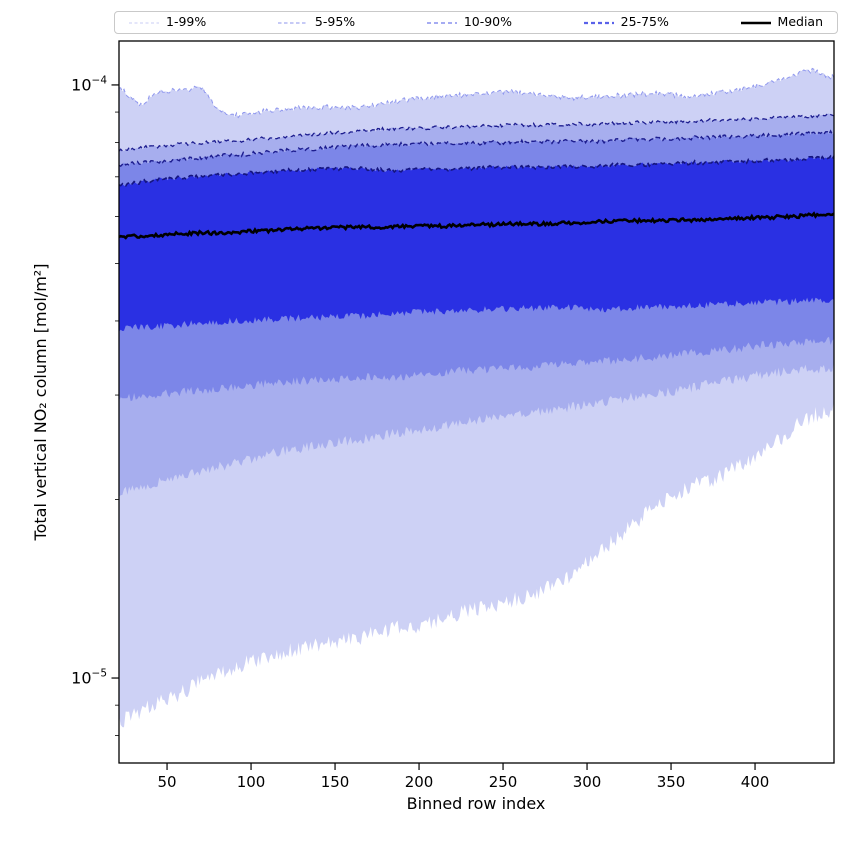 The height and width of the screenshot is (850, 850). I want to click on legend-item-Median: Median, so click(781, 22).